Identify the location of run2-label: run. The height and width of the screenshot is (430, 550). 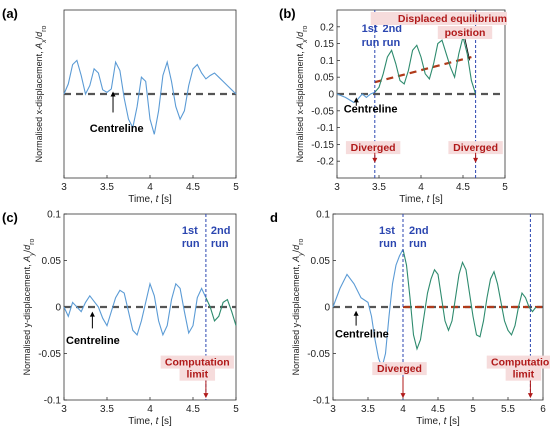
(391, 43).